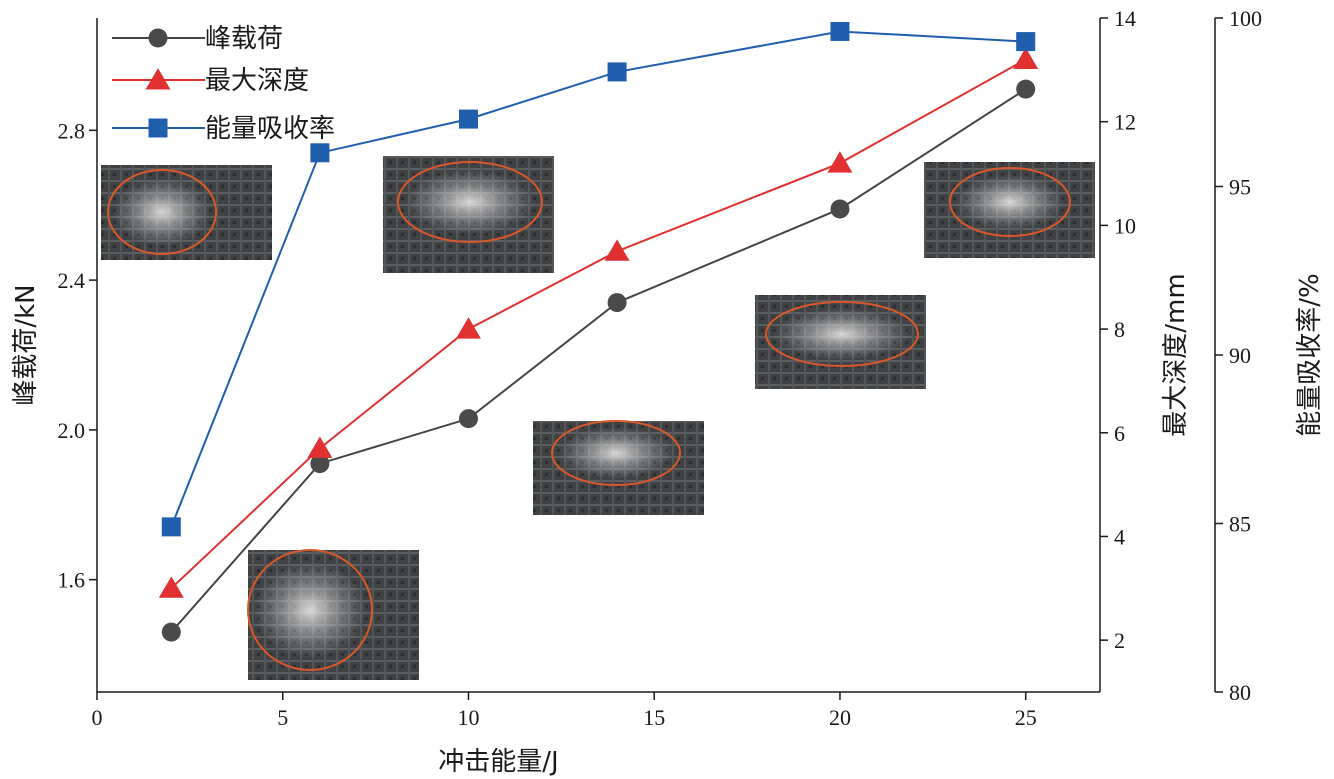 The width and height of the screenshot is (1334, 779). What do you see at coordinates (1119, 640) in the screenshot?
I see `depth-axis-tick-label: 2` at bounding box center [1119, 640].